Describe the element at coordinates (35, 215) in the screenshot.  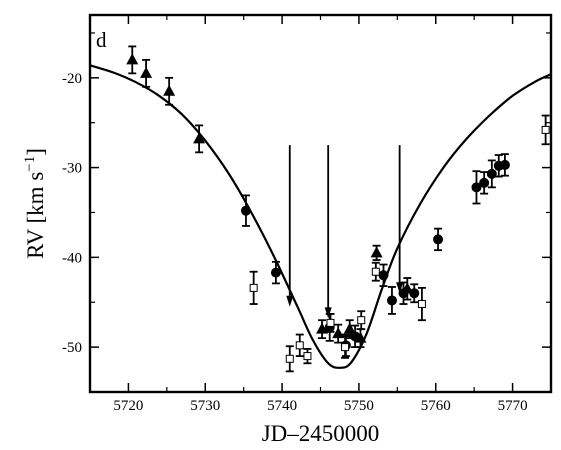
I see `y-axis-title-main: RV [km s` at that location.